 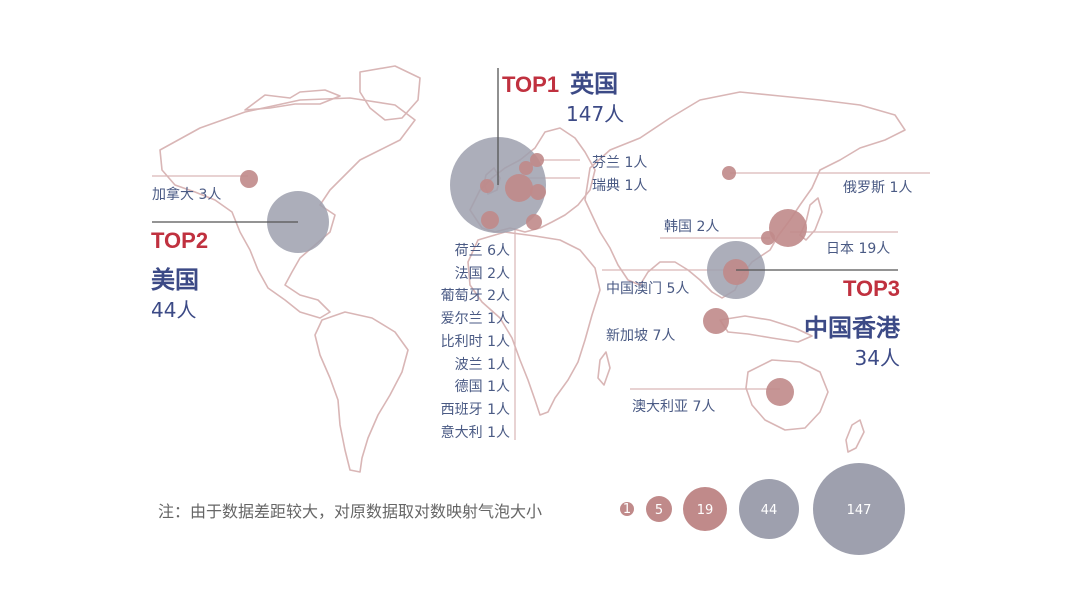 What do you see at coordinates (174, 310) in the screenshot?
I see `top2-count: 44人` at bounding box center [174, 310].